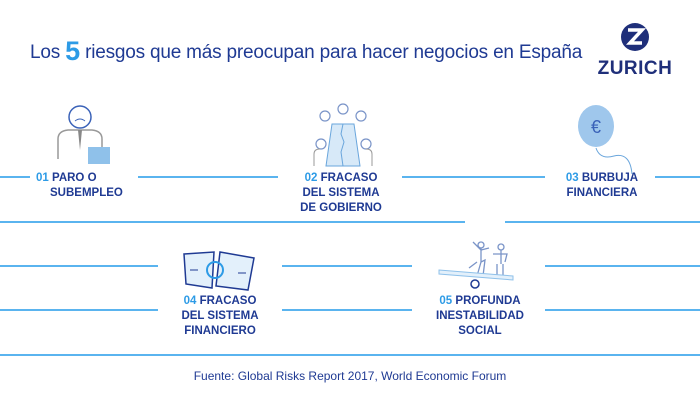 The height and width of the screenshot is (400, 700). I want to click on risk-label-02: 02 FRACASO DEL SISTEMA DE GOBIERNO, so click(341, 193).